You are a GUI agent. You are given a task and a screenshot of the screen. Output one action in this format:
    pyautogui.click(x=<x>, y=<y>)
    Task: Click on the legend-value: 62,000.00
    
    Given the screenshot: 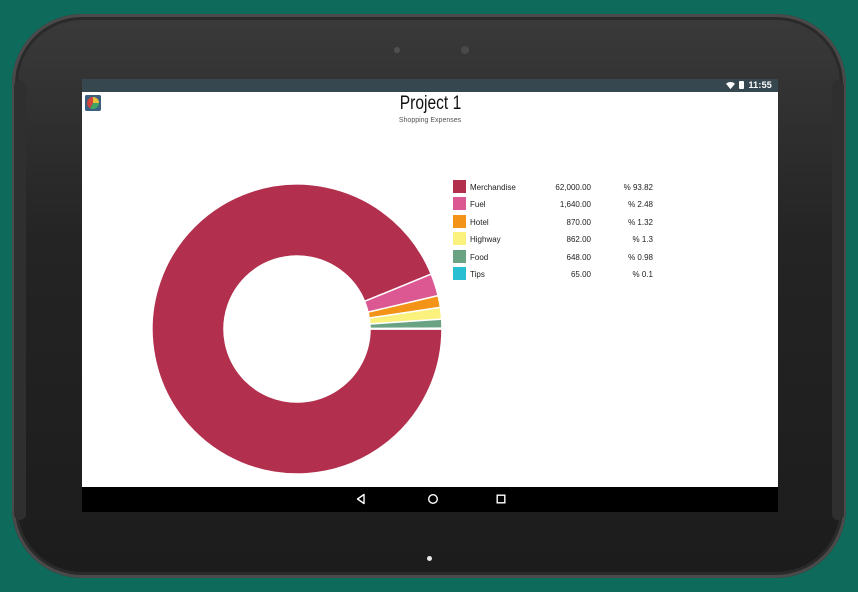 What is the action you would take?
    pyautogui.click(x=573, y=187)
    